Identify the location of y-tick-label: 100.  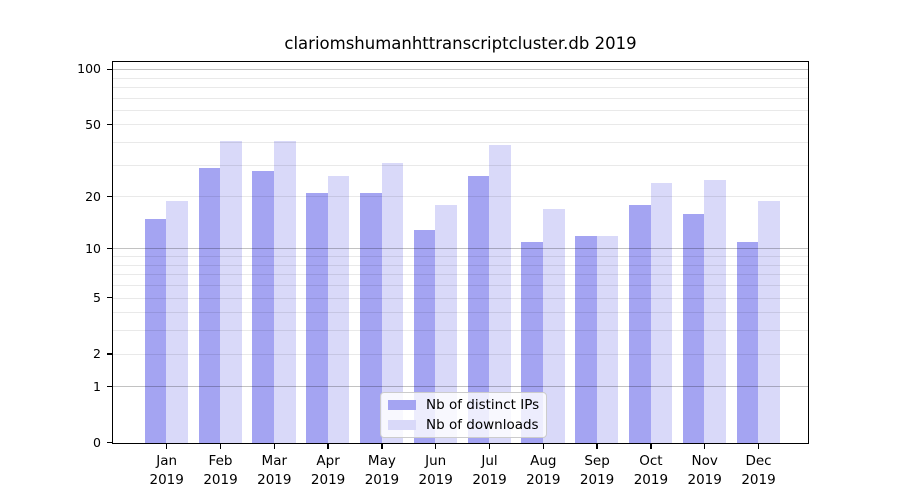
(89, 69).